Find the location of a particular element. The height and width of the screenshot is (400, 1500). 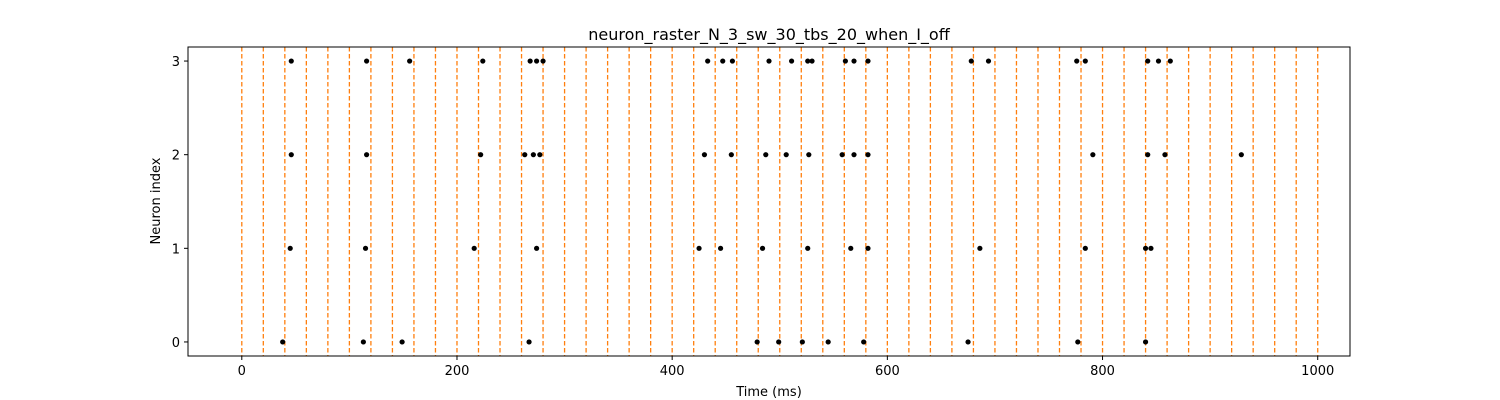

y-tick-label: 2 is located at coordinates (176, 156).